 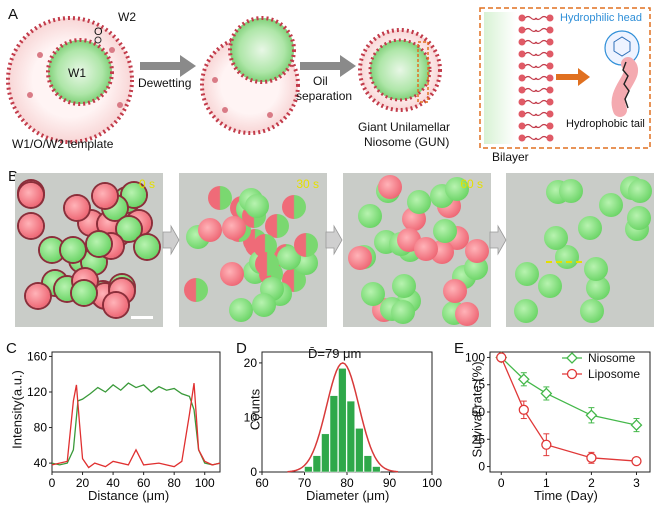 I want to click on chart-c-xlabel: Distance (μm), so click(x=129, y=495).